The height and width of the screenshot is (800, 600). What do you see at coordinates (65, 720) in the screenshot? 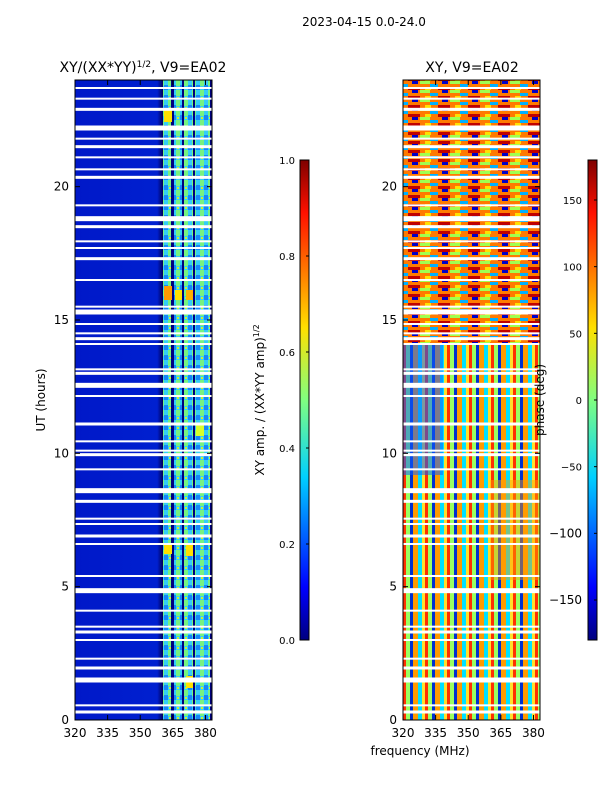
I see `amplitude-y-tick-label: 0` at bounding box center [65, 720].